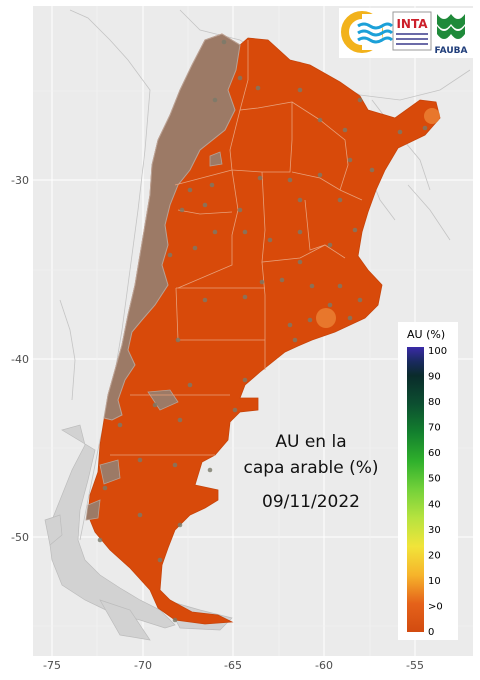 The image size is (480, 680). I want to click on legend-label: 50, so click(434, 479).